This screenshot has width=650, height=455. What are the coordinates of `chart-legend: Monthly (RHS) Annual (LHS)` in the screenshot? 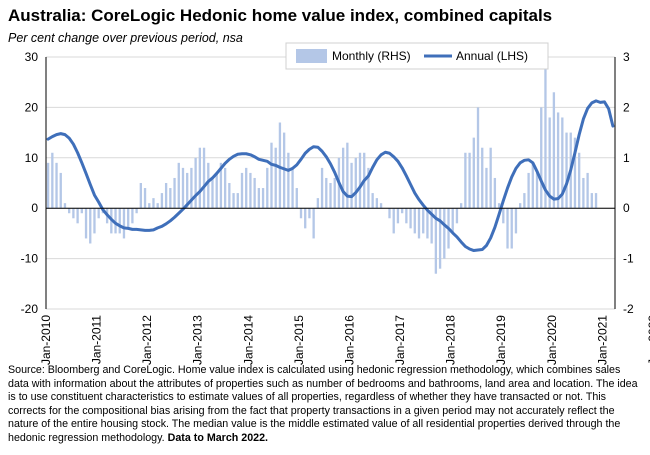 It's located at (417, 56).